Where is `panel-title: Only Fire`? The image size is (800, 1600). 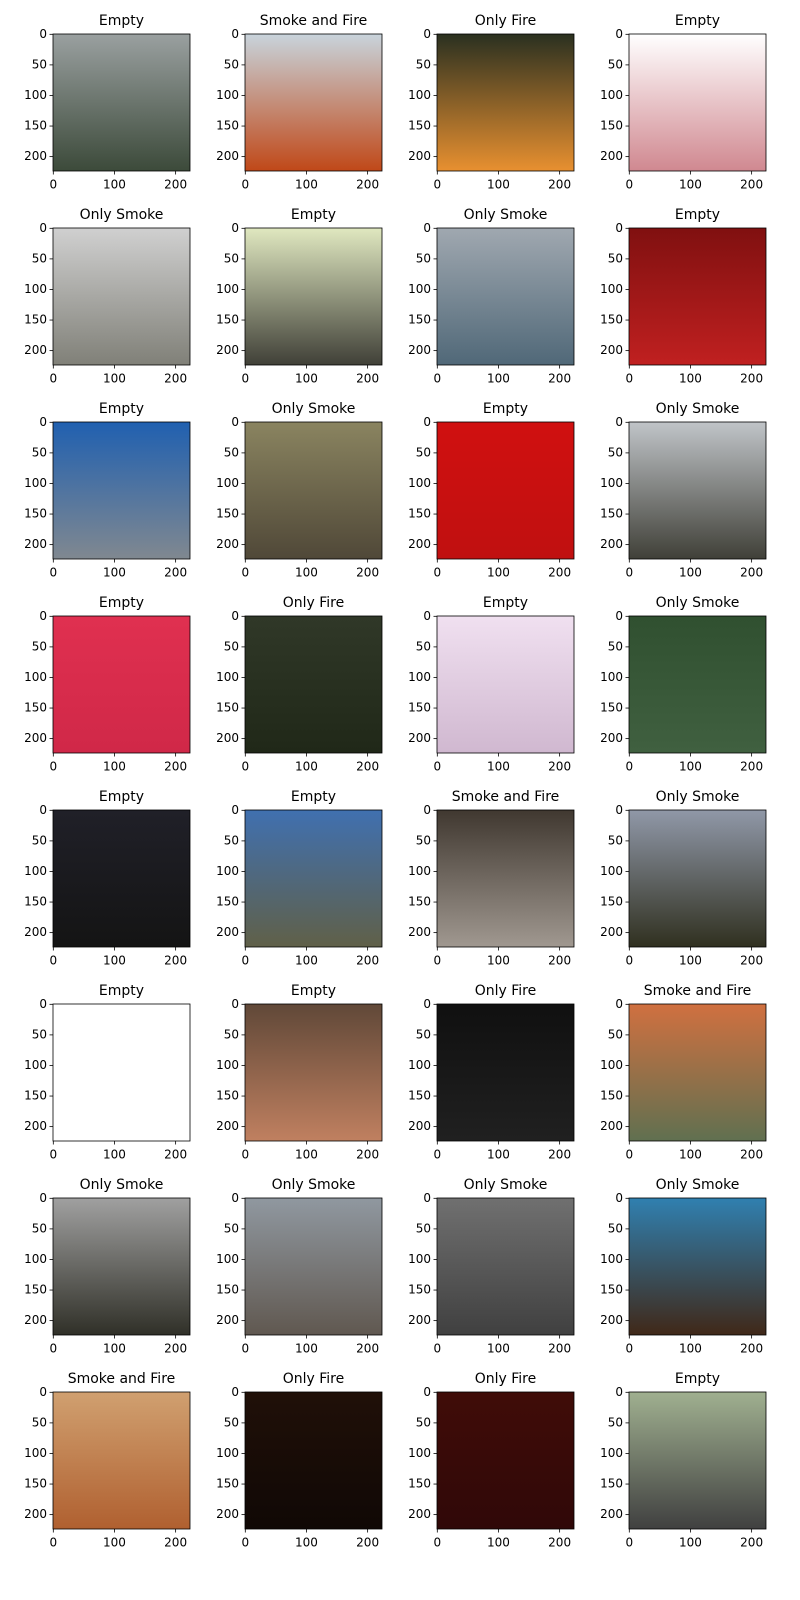 panel-title: Only Fire is located at coordinates (506, 1379).